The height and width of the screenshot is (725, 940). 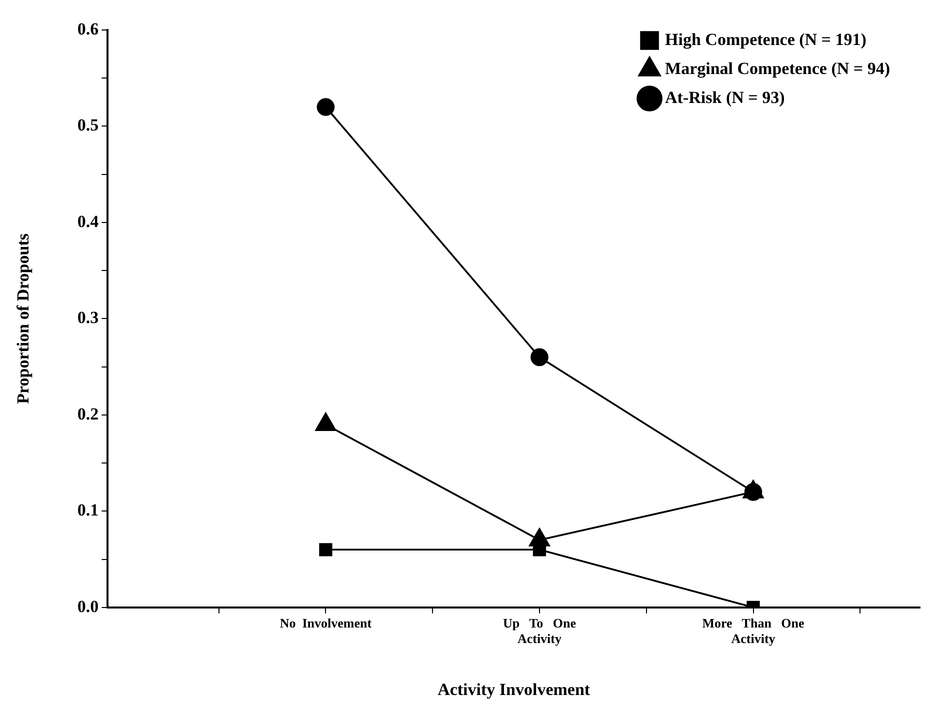 What do you see at coordinates (88, 125) in the screenshot?
I see `y-tick-label: 0.5` at bounding box center [88, 125].